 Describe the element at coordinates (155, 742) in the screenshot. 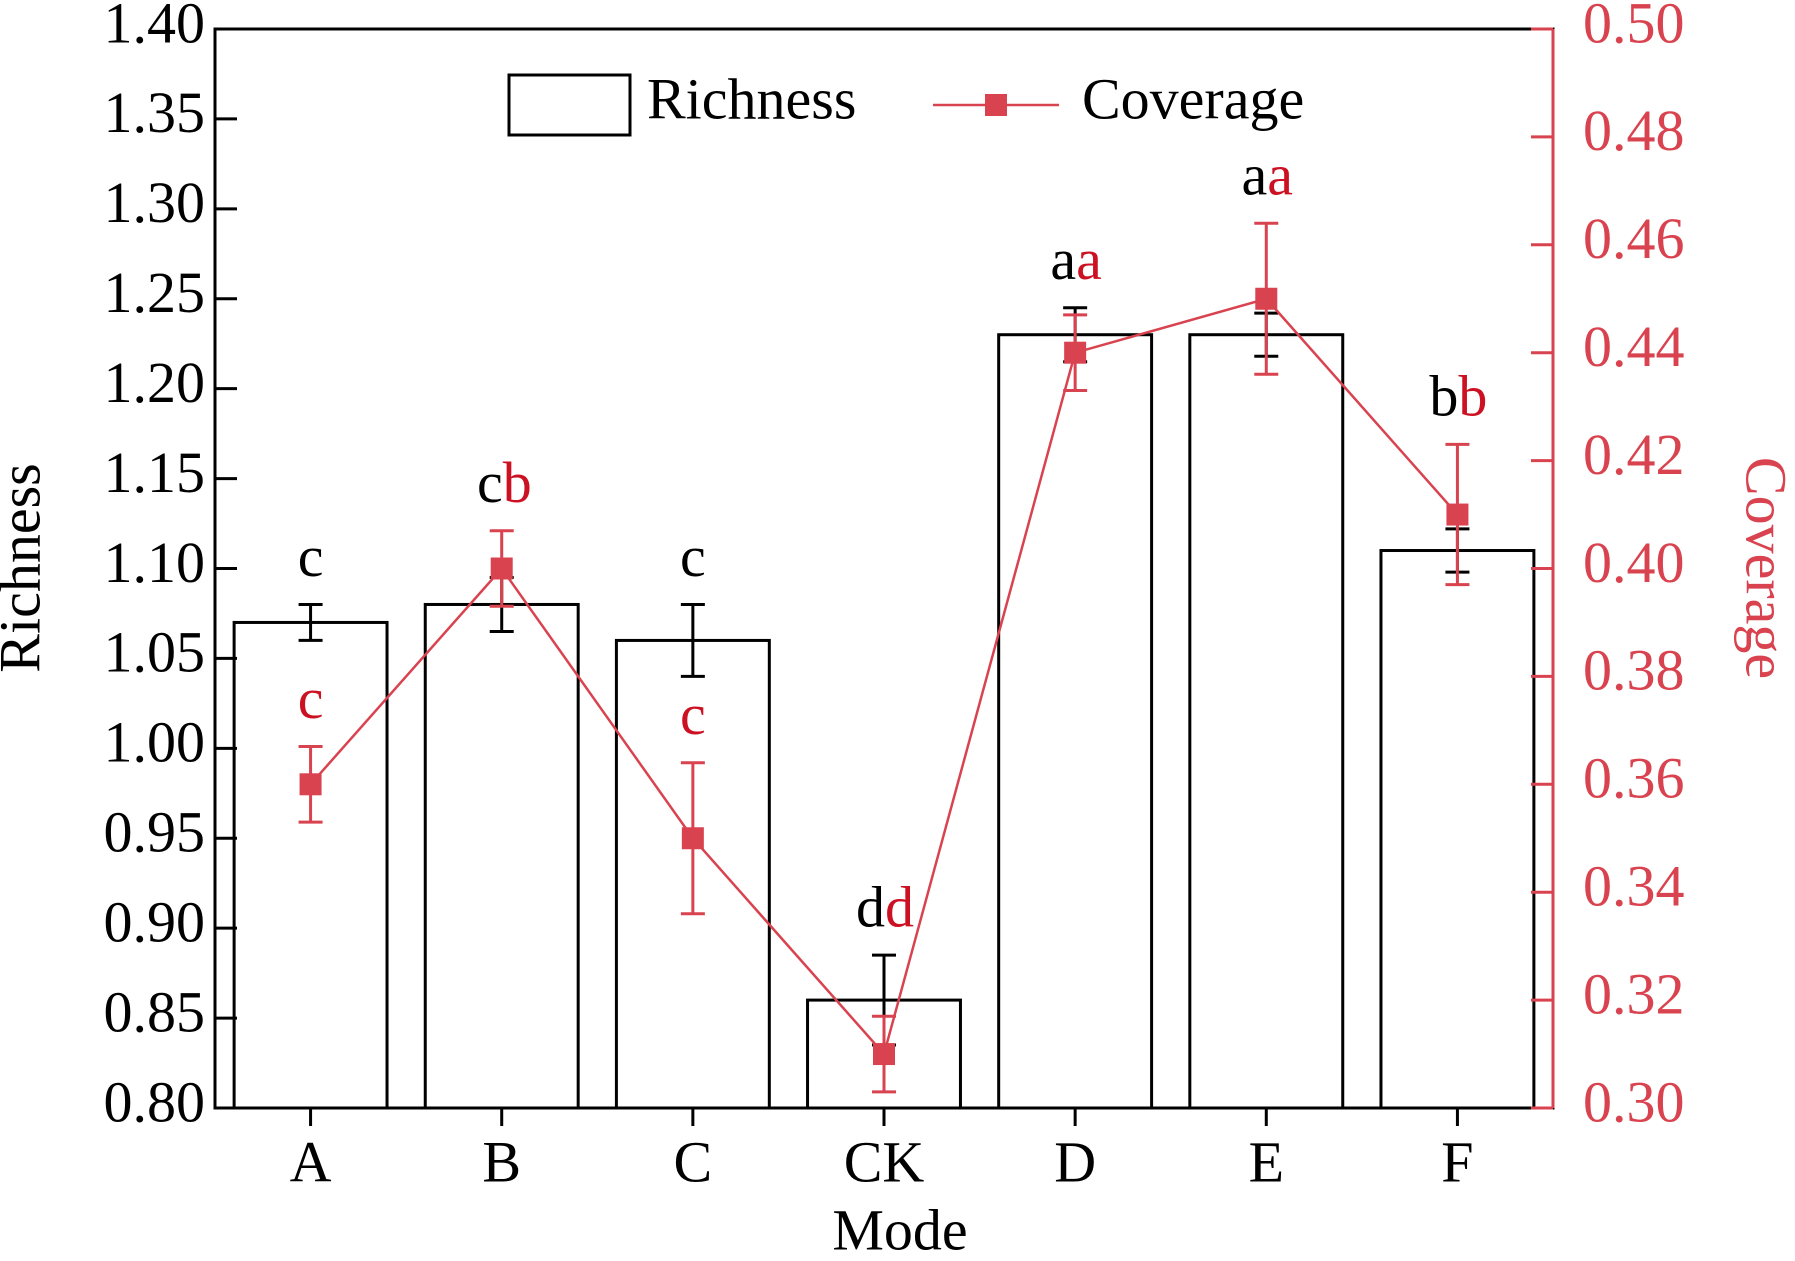

I see `y-tick-label: 1.00` at that location.